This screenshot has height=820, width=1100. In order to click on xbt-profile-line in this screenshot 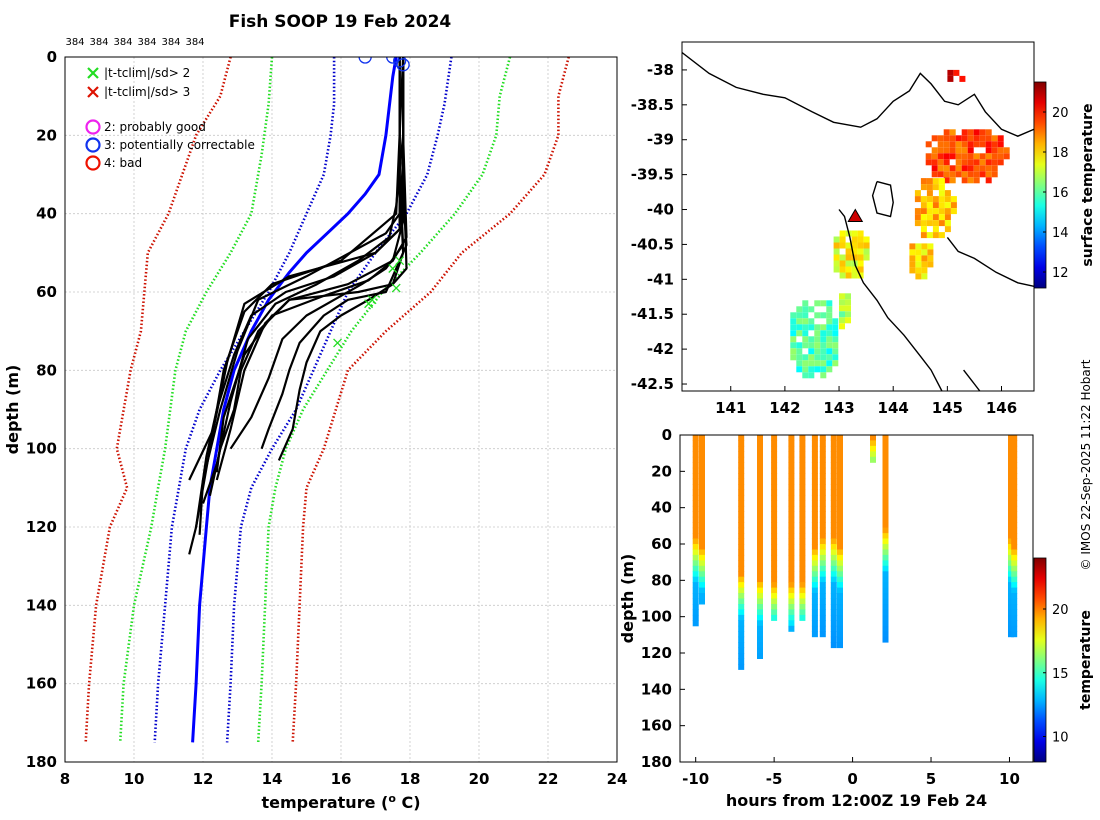, I will do `click(342, 259)`.